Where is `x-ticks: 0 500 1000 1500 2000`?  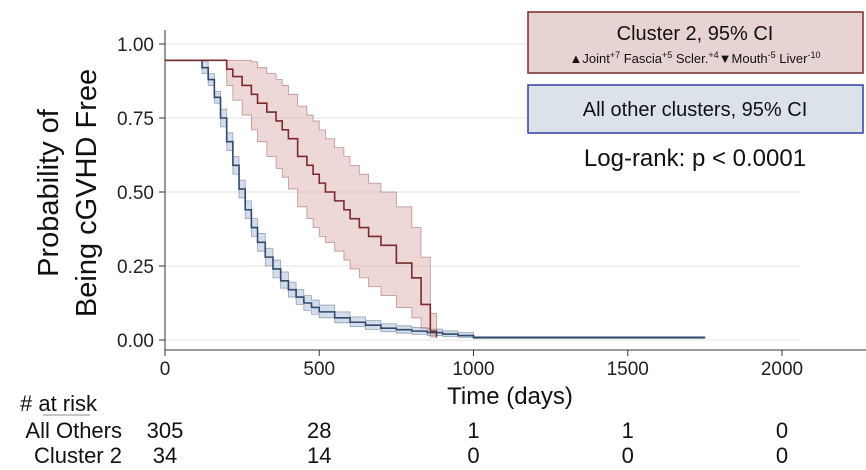 x-ticks: 0 500 1000 1500 2000 is located at coordinates (481, 365).